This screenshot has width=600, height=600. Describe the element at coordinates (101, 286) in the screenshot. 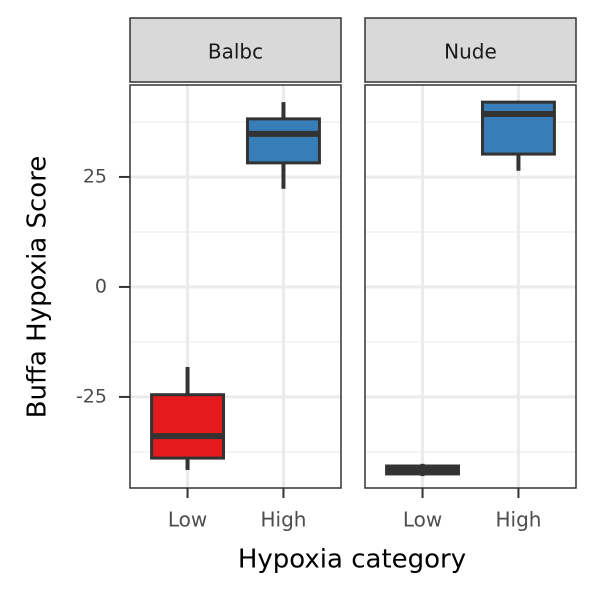

I see `y-tick-label: 0` at that location.